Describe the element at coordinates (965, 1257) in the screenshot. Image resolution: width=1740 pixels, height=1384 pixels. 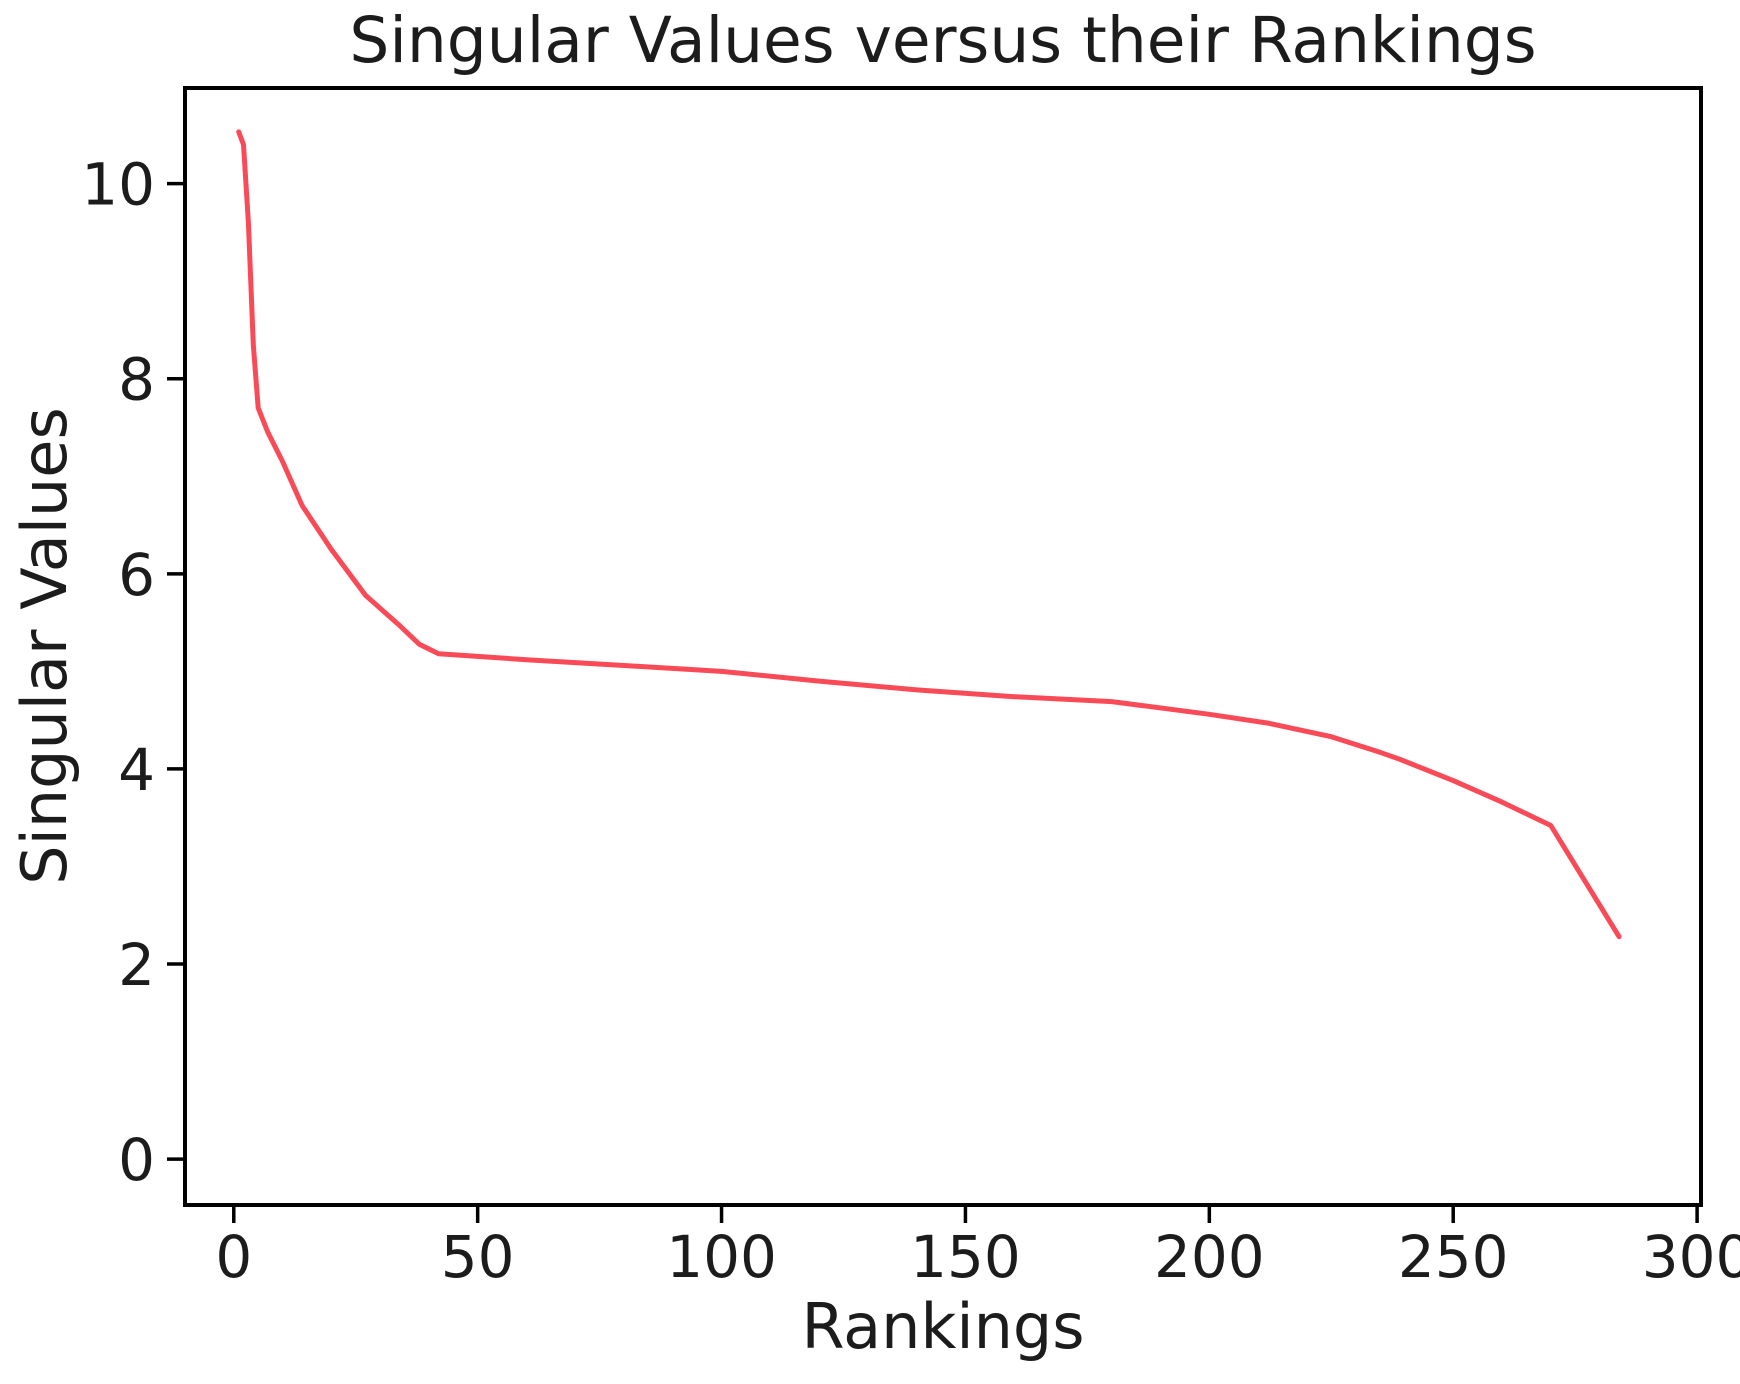
I see `x-tick-label-3: 150` at that location.